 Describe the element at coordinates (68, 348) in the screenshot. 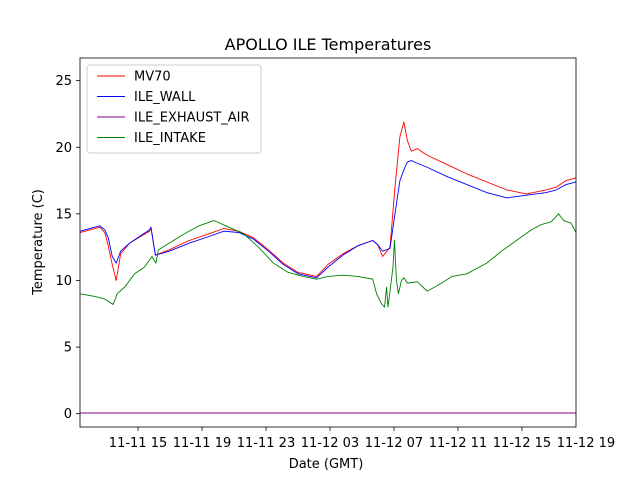

I see `y-tick-label: 5` at that location.